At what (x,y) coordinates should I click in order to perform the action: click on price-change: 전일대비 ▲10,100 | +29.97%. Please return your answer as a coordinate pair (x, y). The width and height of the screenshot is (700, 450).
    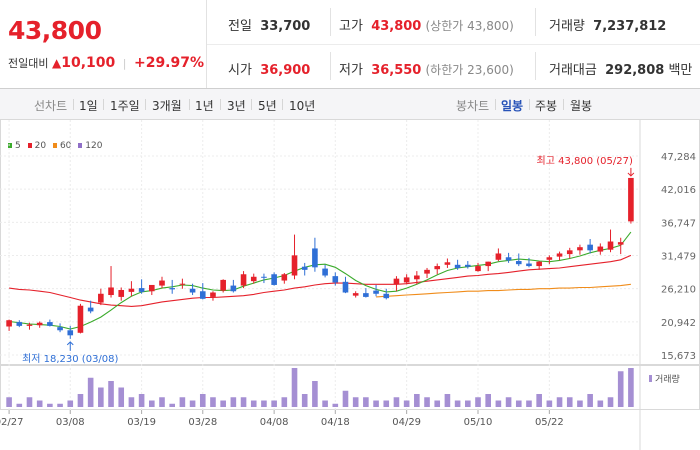
    Looking at the image, I should click on (106, 63).